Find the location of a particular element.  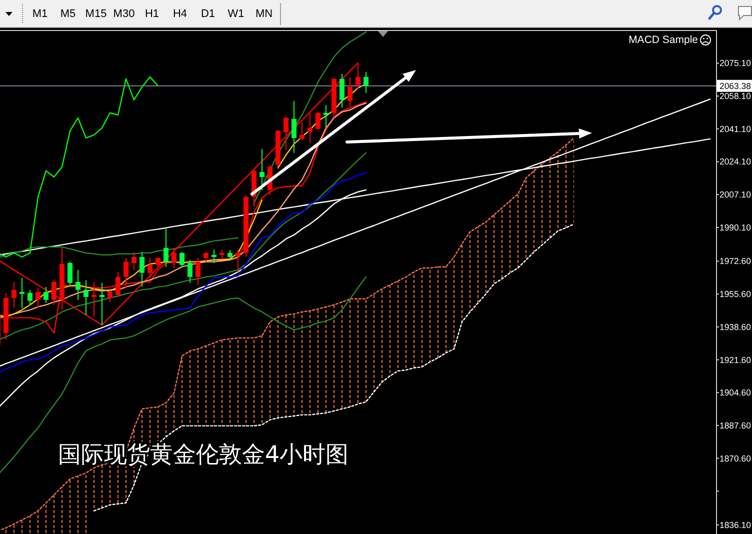

y-tick-label: 2041.10 is located at coordinates (736, 129).